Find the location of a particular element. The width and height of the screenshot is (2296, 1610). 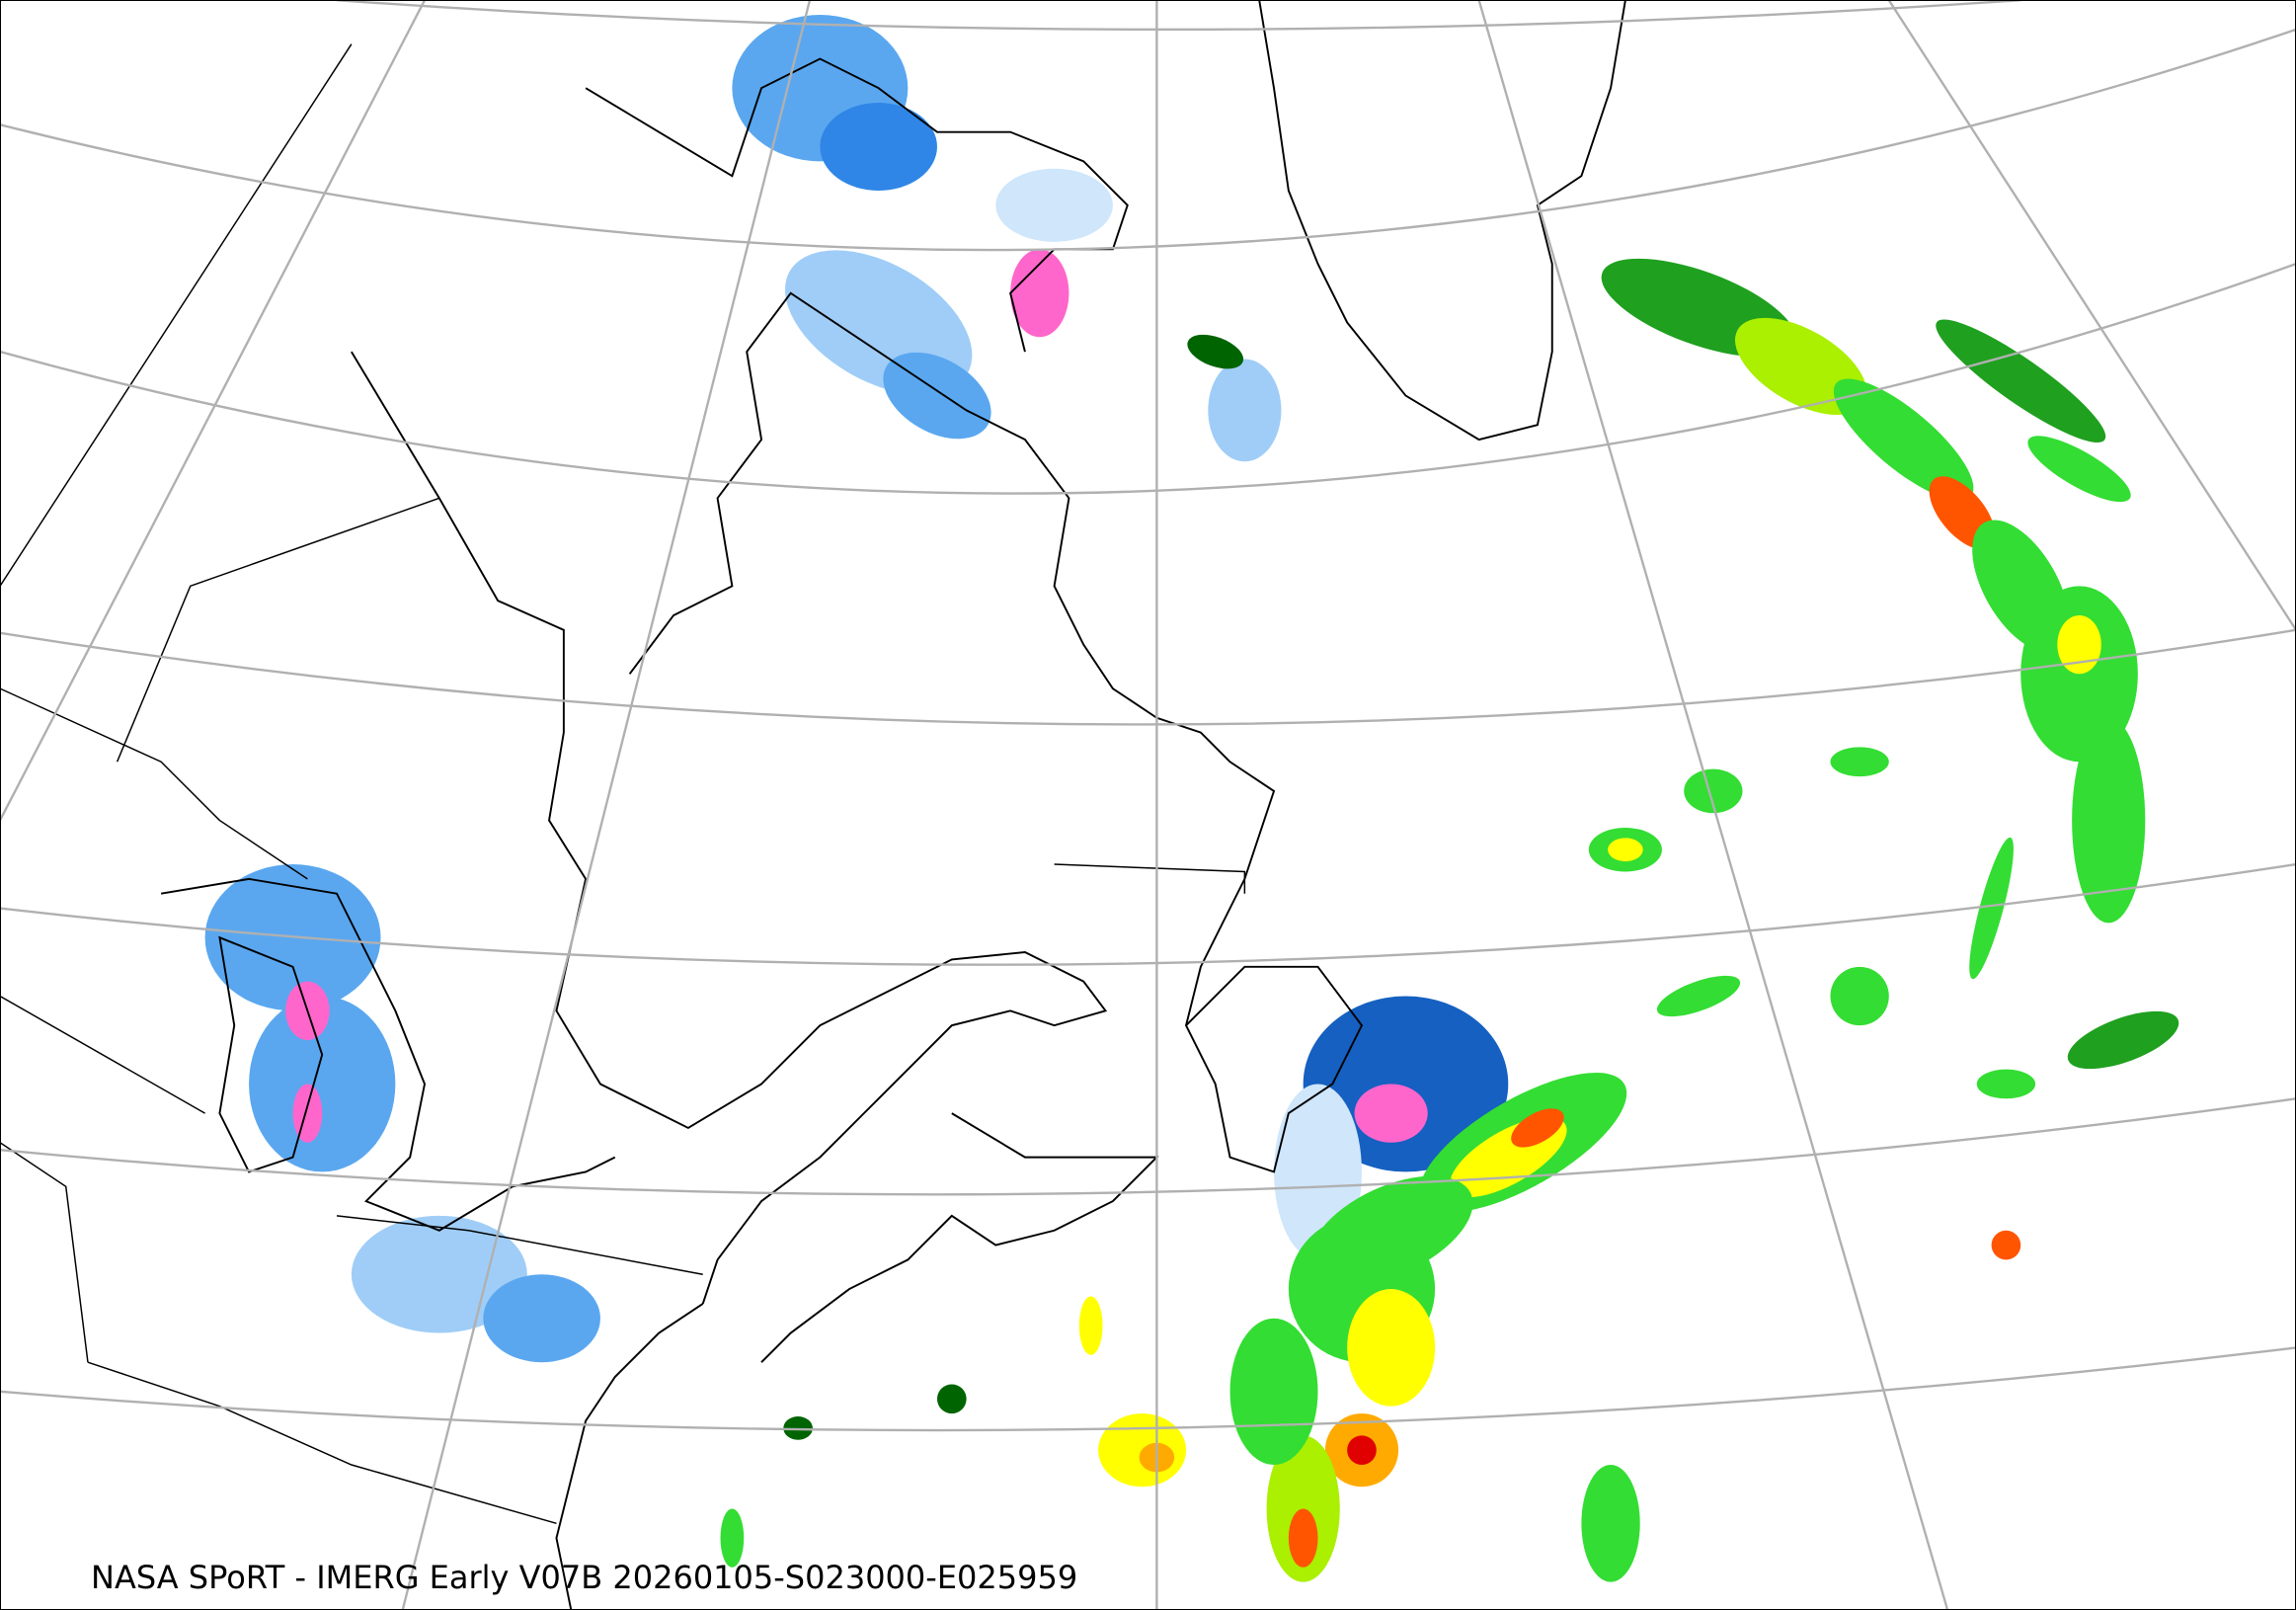

coastline-greenland is located at coordinates (1442, 221).